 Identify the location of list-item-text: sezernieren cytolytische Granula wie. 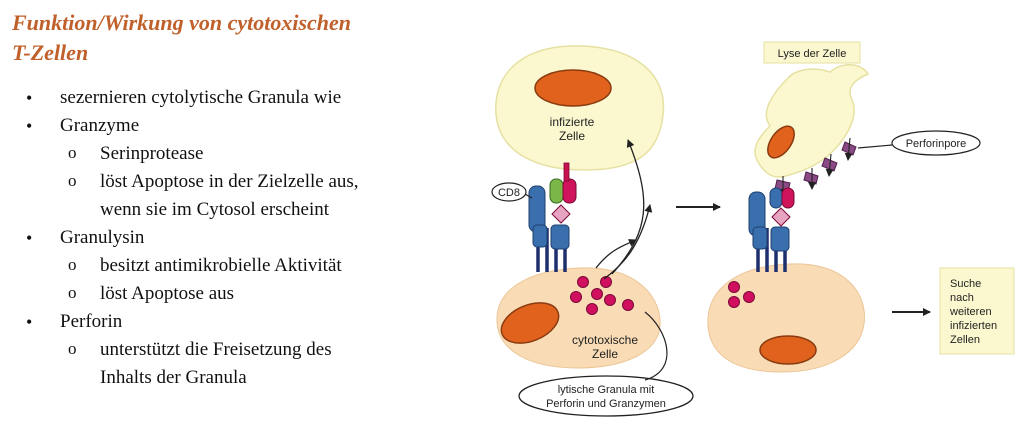
(201, 97).